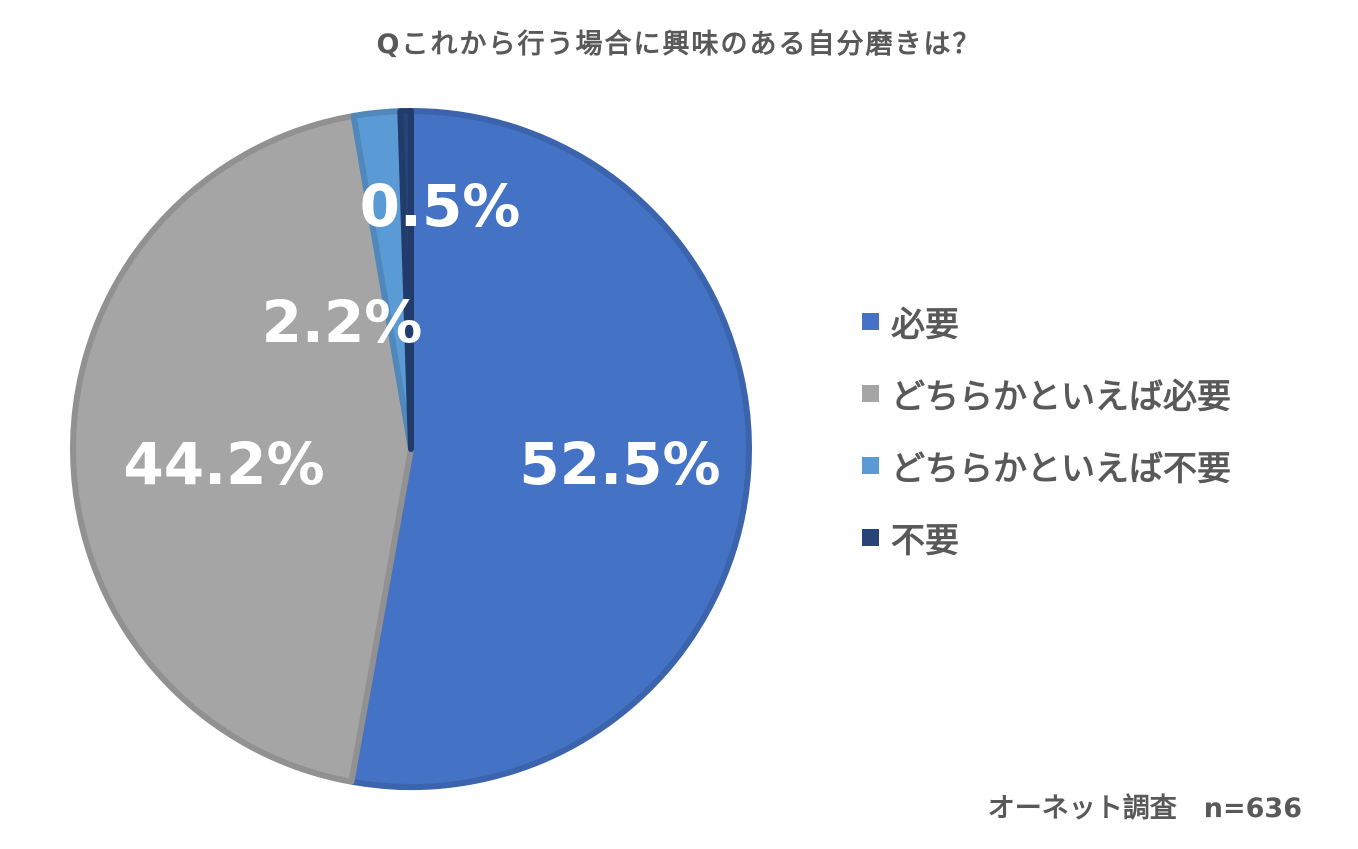 The width and height of the screenshot is (1358, 849). What do you see at coordinates (1046, 321) in the screenshot?
I see `legend-item-hitsuyou: 必要` at bounding box center [1046, 321].